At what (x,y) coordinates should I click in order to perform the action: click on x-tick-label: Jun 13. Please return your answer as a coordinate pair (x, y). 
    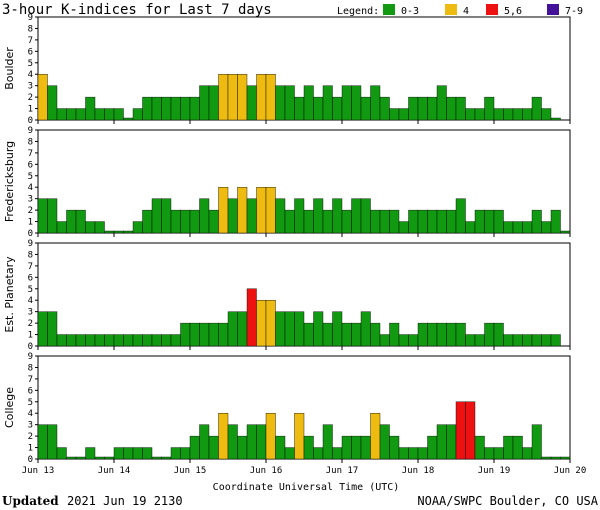
    Looking at the image, I should click on (38, 471).